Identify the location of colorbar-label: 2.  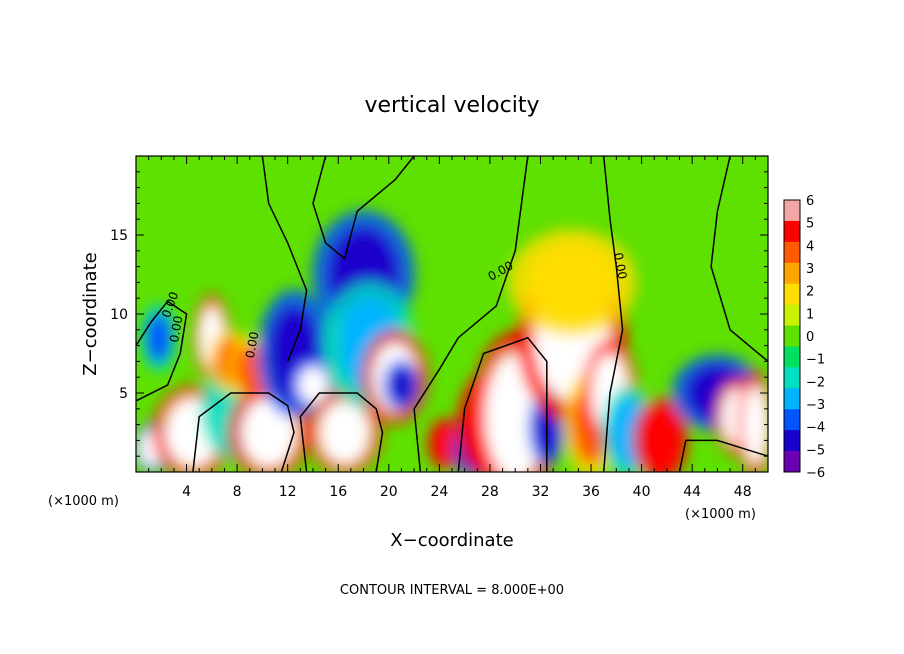
(810, 292).